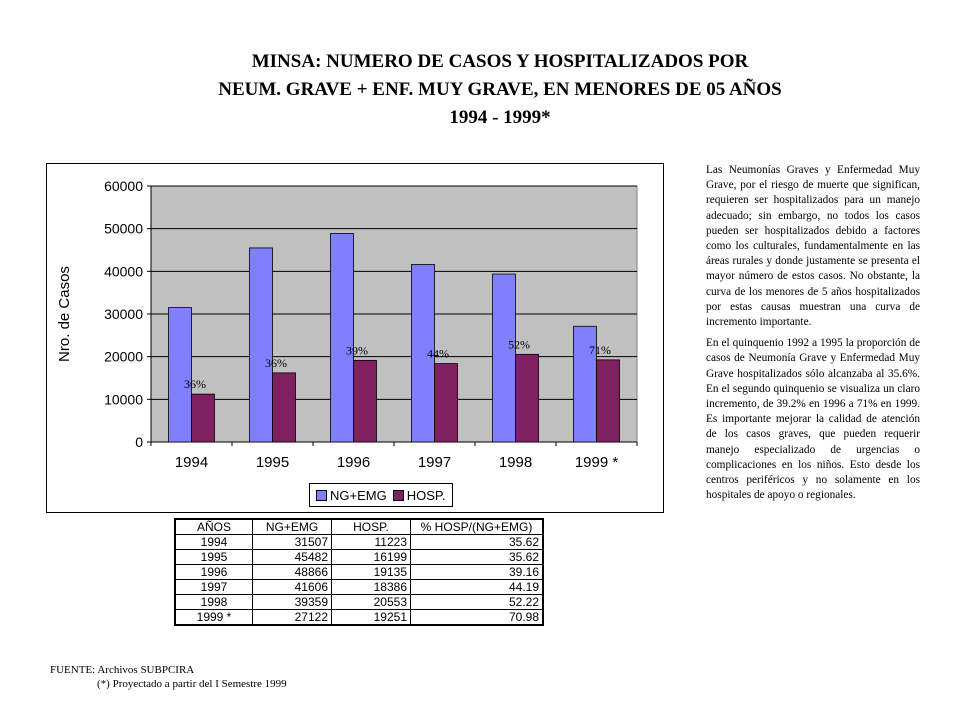  I want to click on table-cell: 11223, so click(371, 542).